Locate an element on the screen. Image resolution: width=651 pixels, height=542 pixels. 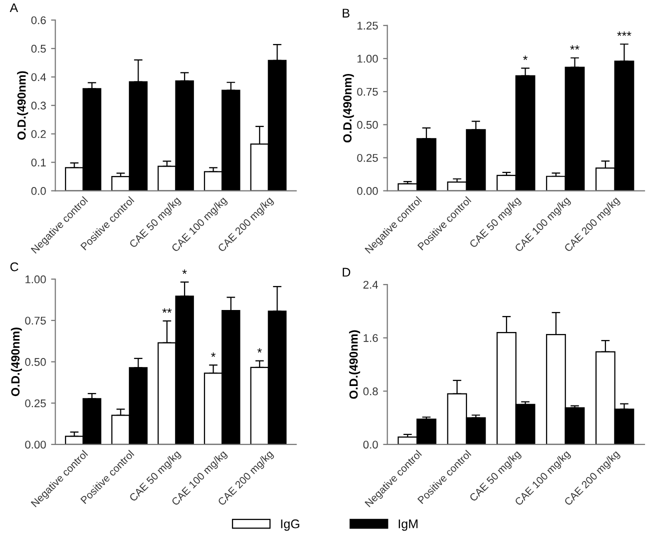
annotation: *** is located at coordinates (624, 34).